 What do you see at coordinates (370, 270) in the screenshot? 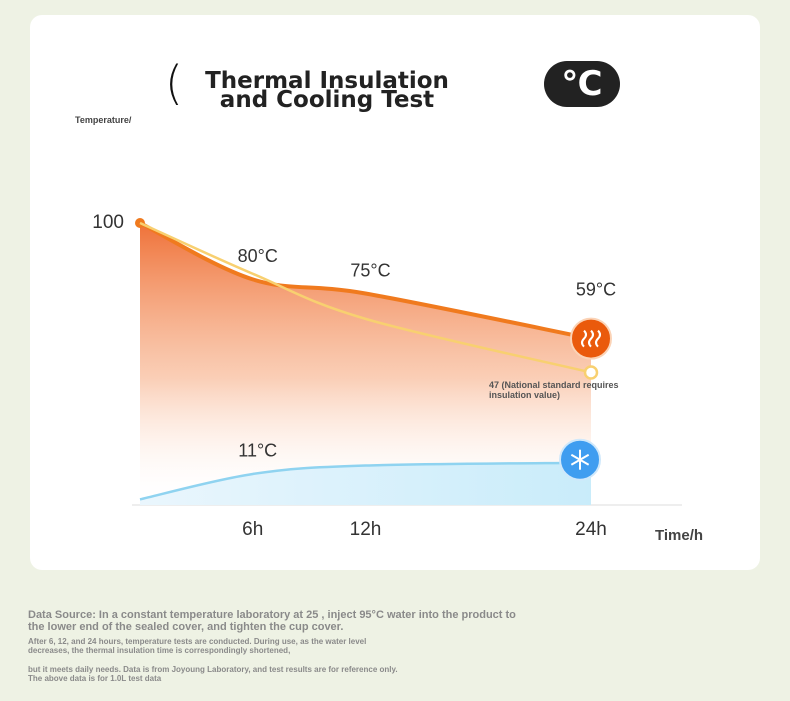
I see `value-label: 75°C` at bounding box center [370, 270].